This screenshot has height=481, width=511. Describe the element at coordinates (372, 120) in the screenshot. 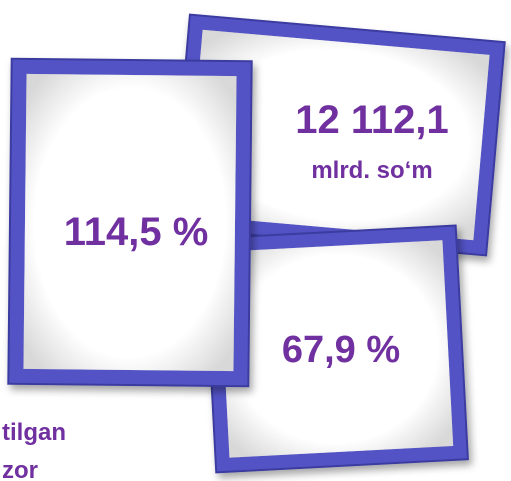

I see `value-text: 12 112,1` at that location.